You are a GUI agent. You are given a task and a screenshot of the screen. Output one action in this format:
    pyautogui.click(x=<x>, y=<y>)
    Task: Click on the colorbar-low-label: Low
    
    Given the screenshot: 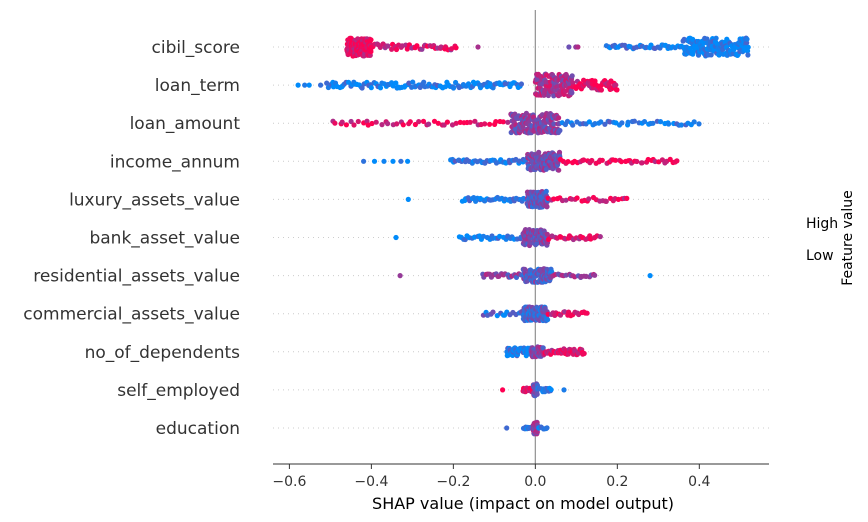 What is the action you would take?
    pyautogui.click(x=820, y=256)
    